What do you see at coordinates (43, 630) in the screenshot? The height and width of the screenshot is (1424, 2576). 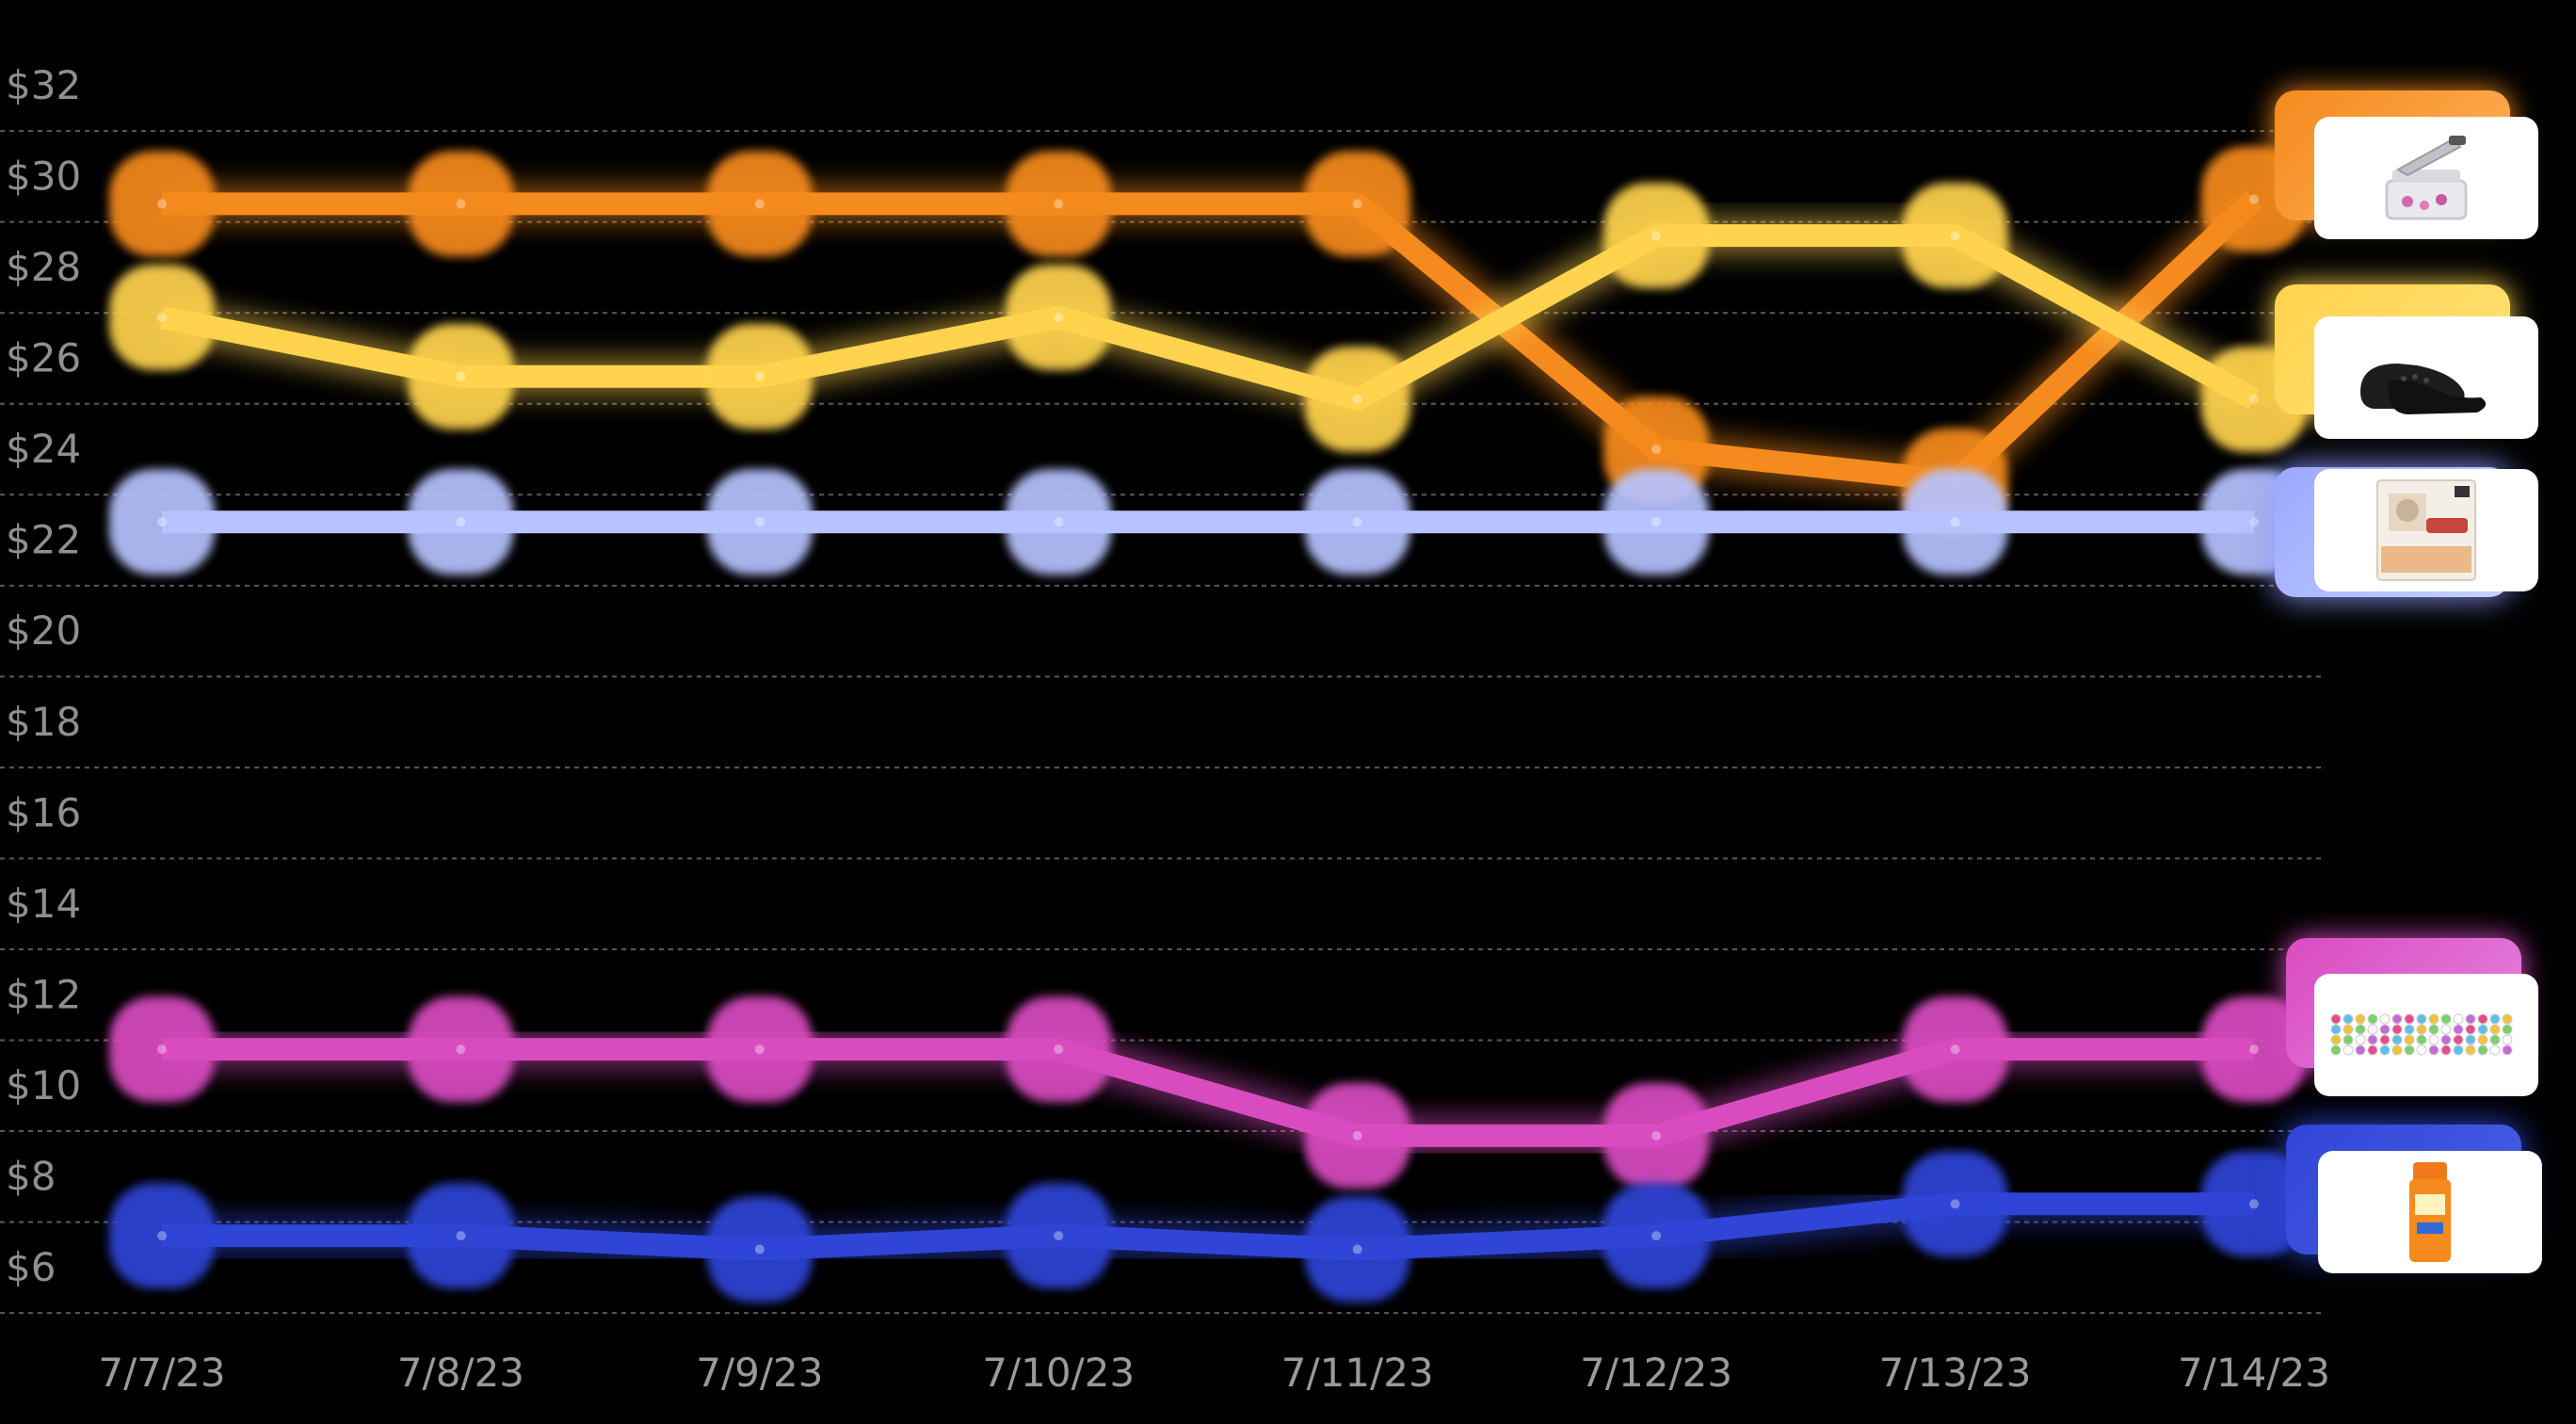 I see `y-tick-label: $20` at bounding box center [43, 630].